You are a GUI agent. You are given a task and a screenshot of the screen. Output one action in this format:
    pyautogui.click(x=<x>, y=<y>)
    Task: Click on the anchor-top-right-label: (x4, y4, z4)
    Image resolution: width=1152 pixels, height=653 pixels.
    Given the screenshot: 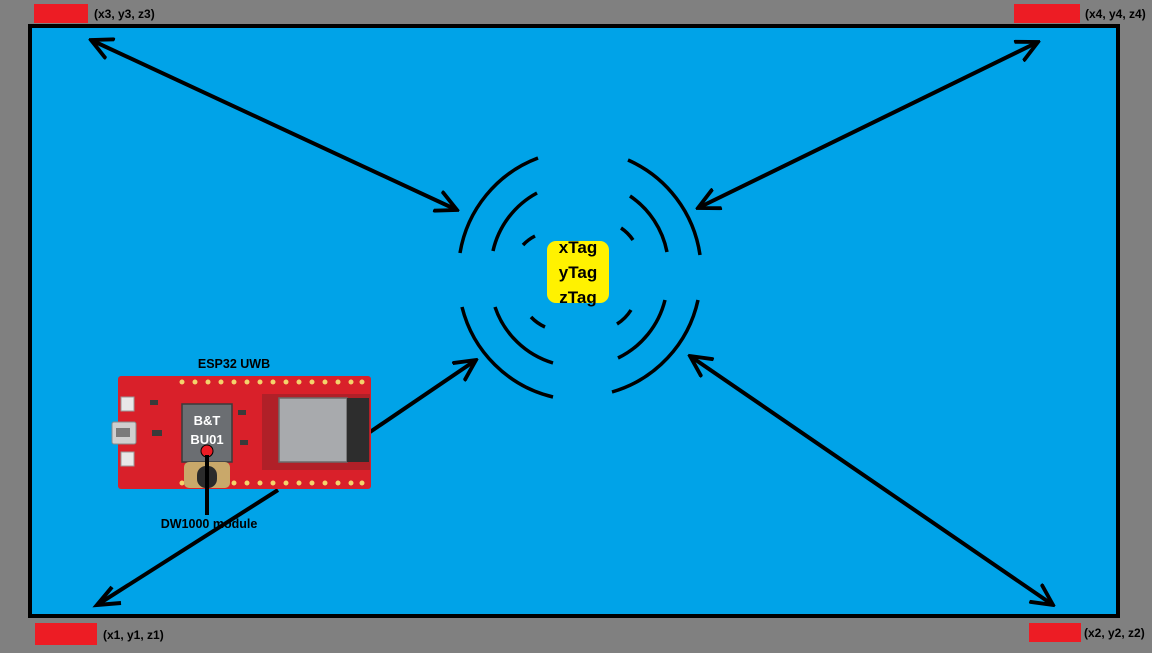 What is the action you would take?
    pyautogui.click(x=1115, y=14)
    